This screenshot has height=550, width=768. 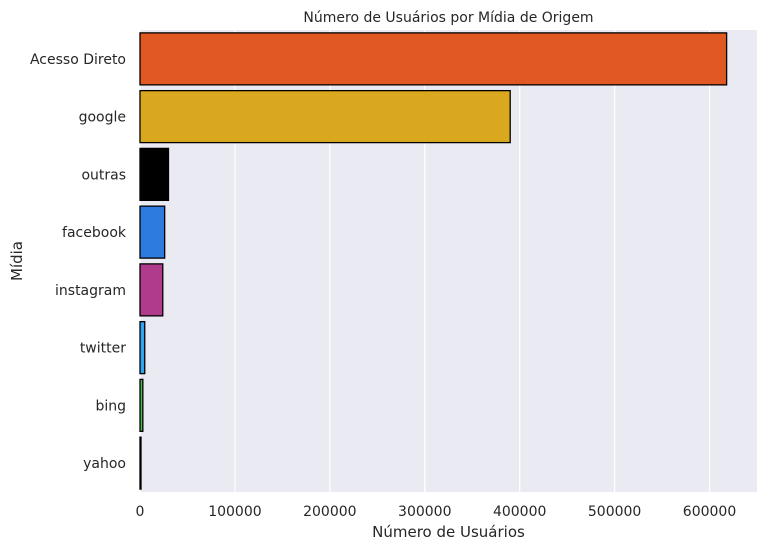 I want to click on y-axis-label: Mídia, so click(x=17, y=261).